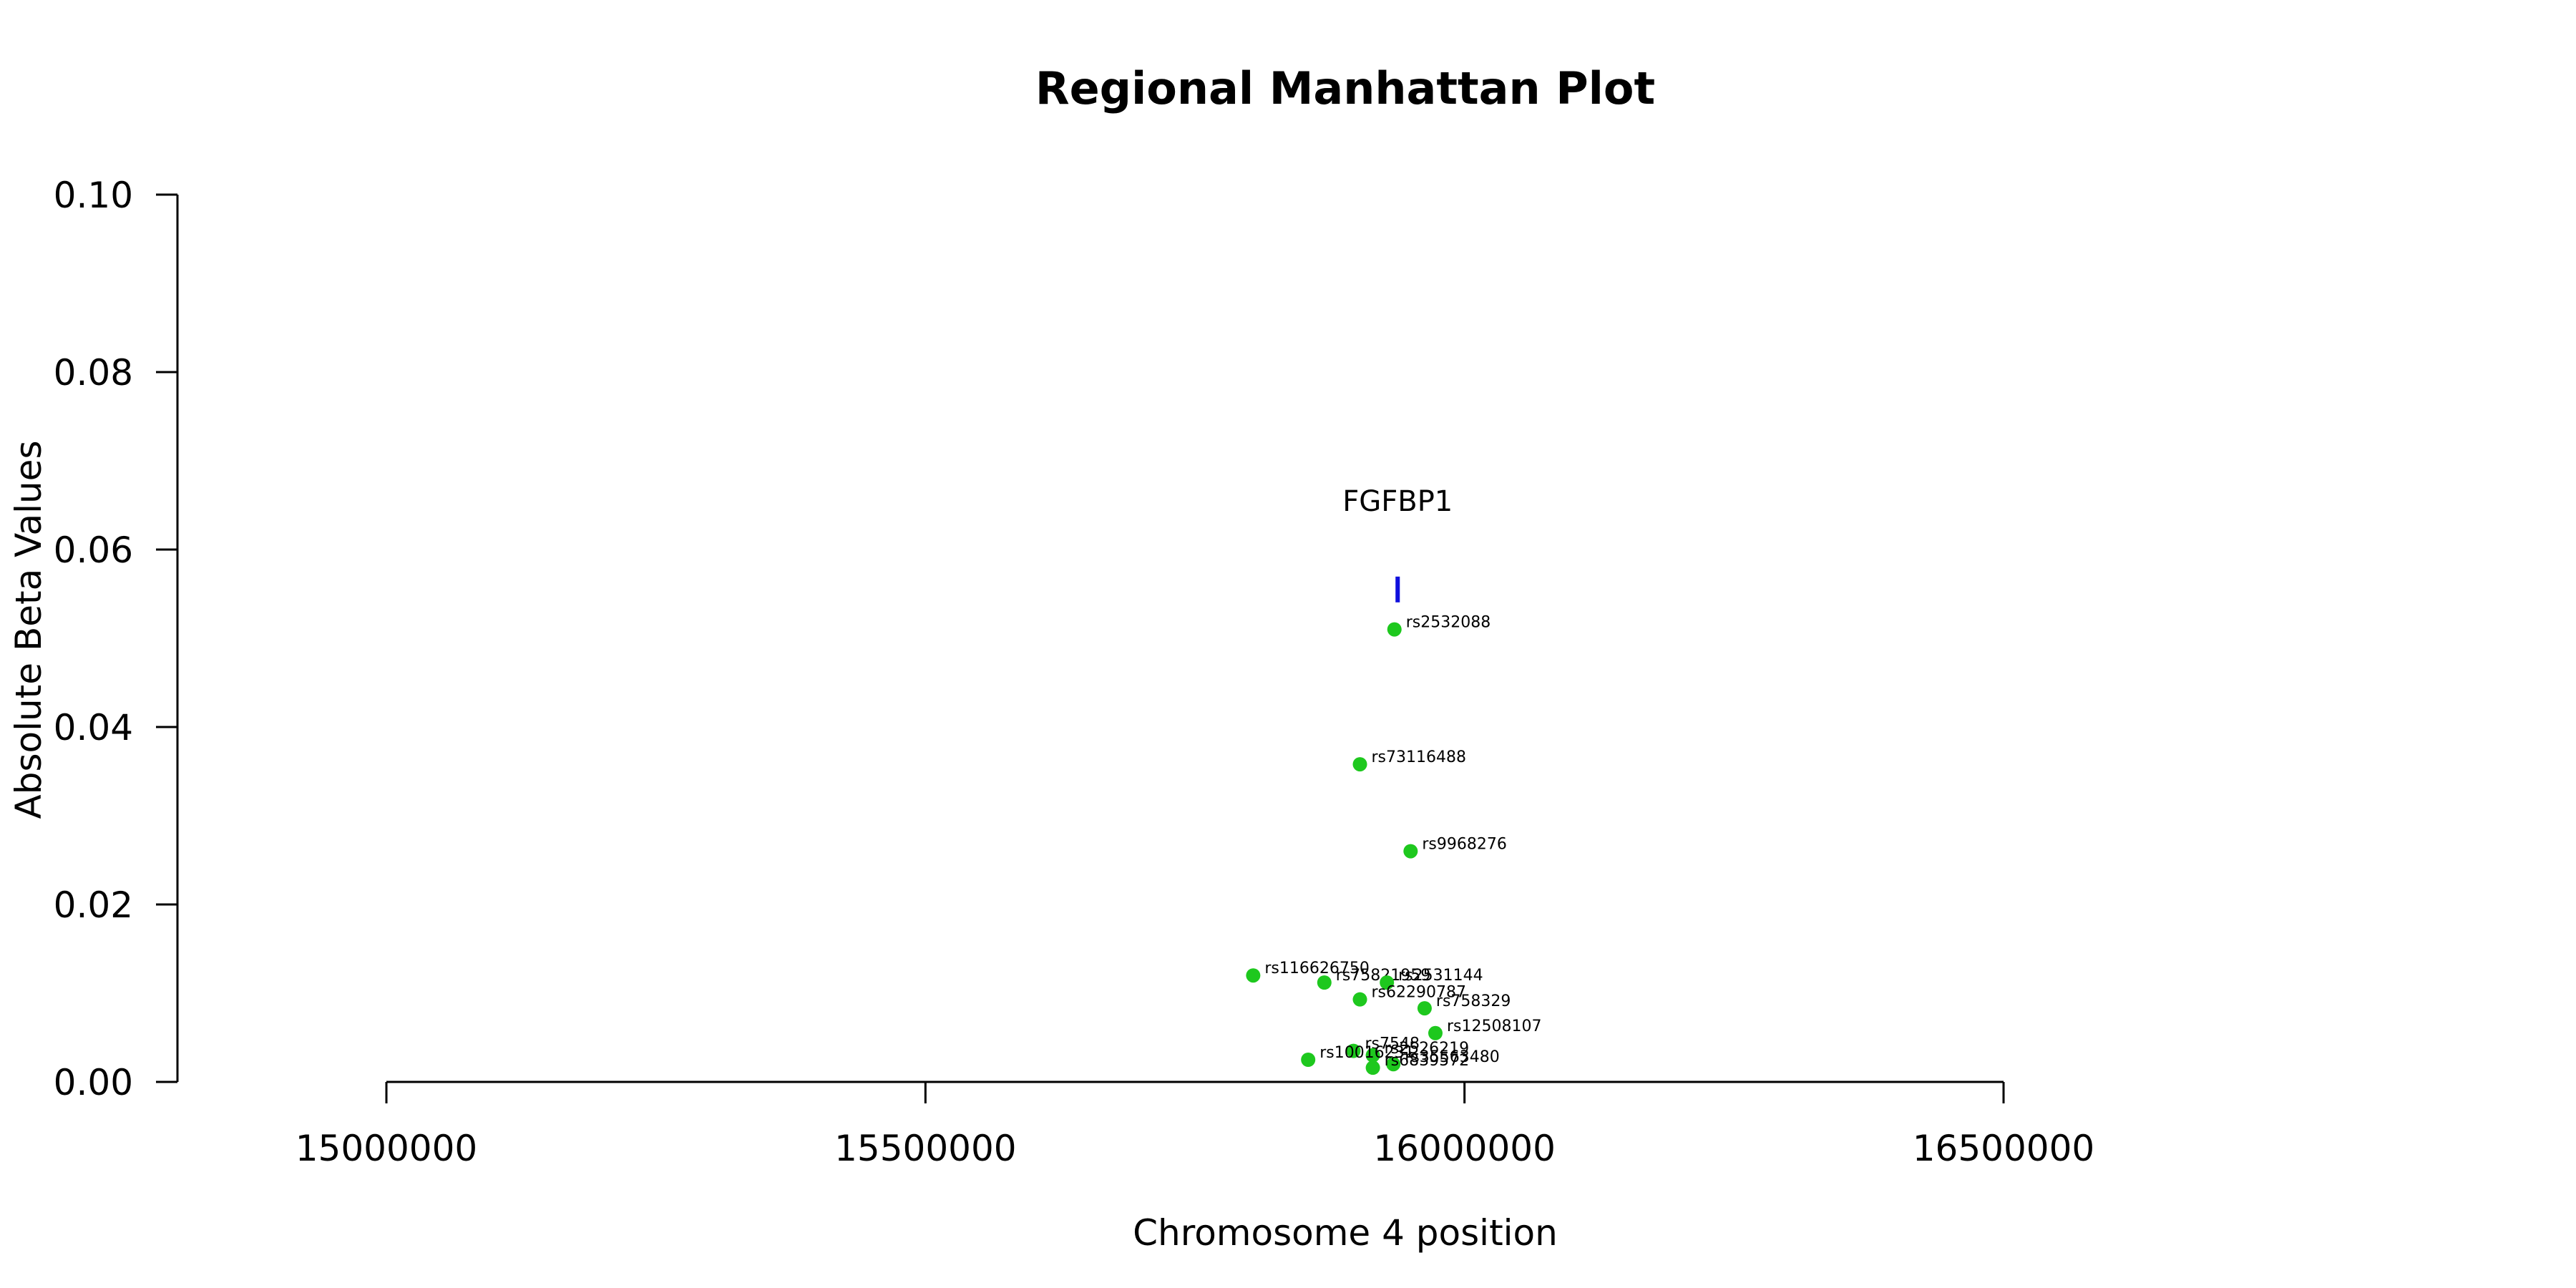 This screenshot has width=2576, height=1288. Describe the element at coordinates (93, 373) in the screenshot. I see `y-tick-label: 0.08` at that location.